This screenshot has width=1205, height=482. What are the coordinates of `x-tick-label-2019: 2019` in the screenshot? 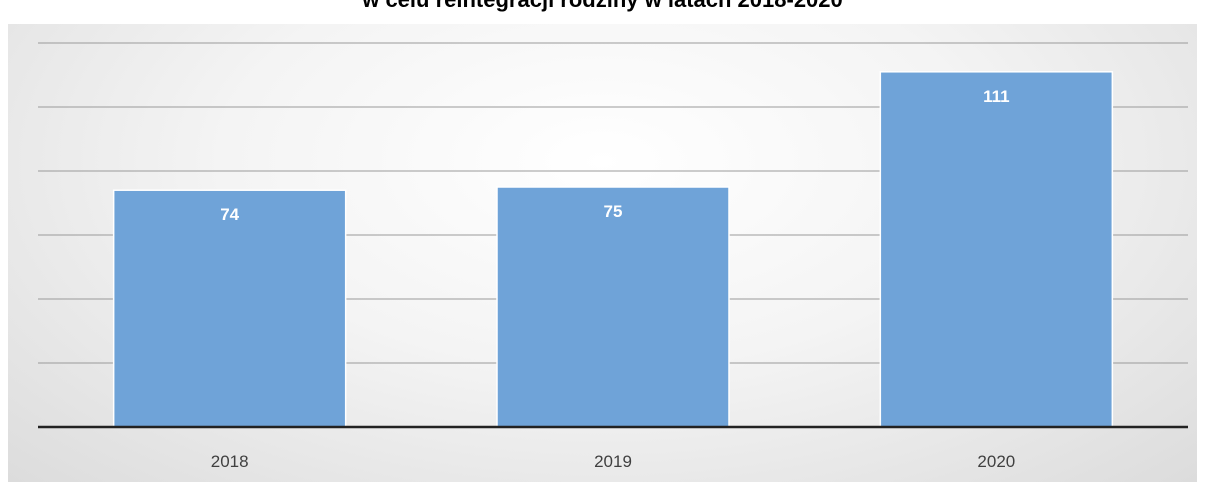 It's located at (613, 461).